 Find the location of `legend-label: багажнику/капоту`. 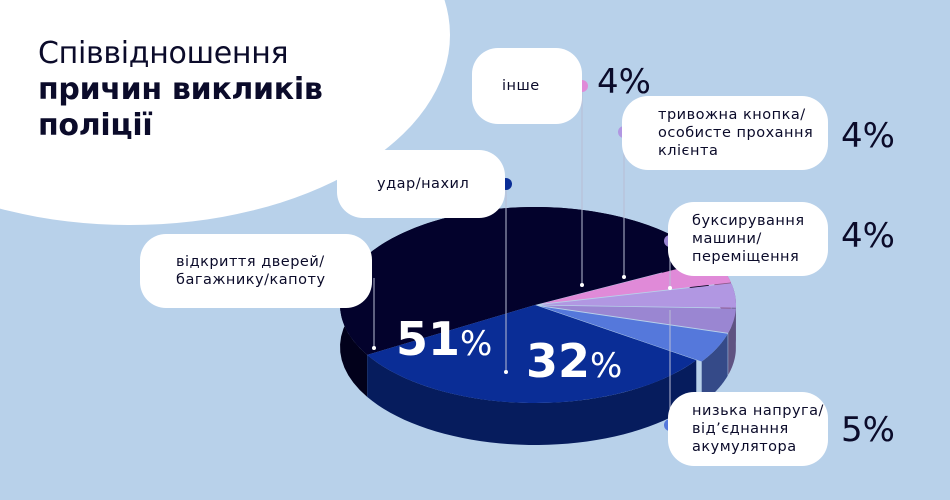

legend-label: багажнику/капоту is located at coordinates (251, 280).